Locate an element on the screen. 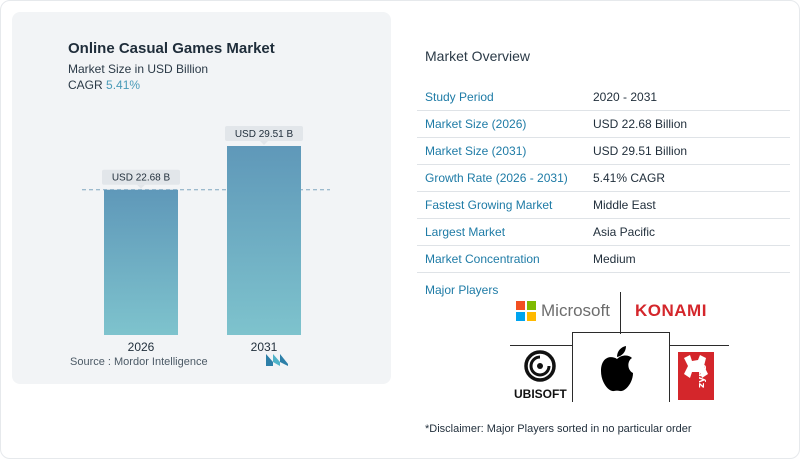 Image resolution: width=800 pixels, height=459 pixels. overview-value: Medium is located at coordinates (614, 259).